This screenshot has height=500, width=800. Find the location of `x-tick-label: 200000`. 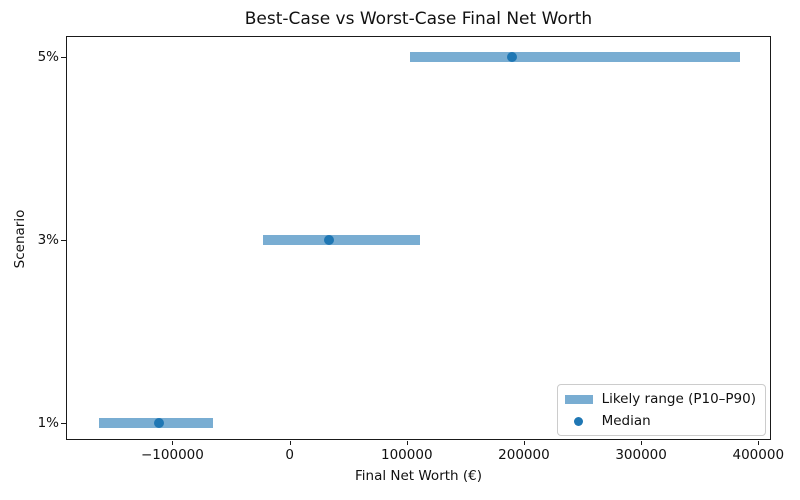

x-tick-label: 200000 is located at coordinates (524, 455).